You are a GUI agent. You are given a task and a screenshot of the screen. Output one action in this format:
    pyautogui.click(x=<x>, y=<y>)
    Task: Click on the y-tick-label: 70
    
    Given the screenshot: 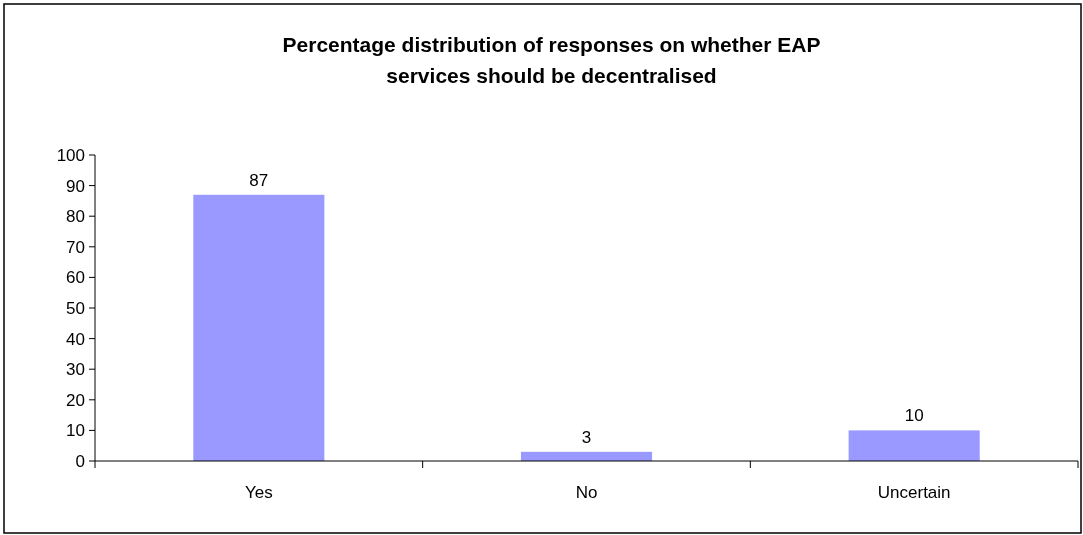 What is the action you would take?
    pyautogui.click(x=75, y=247)
    